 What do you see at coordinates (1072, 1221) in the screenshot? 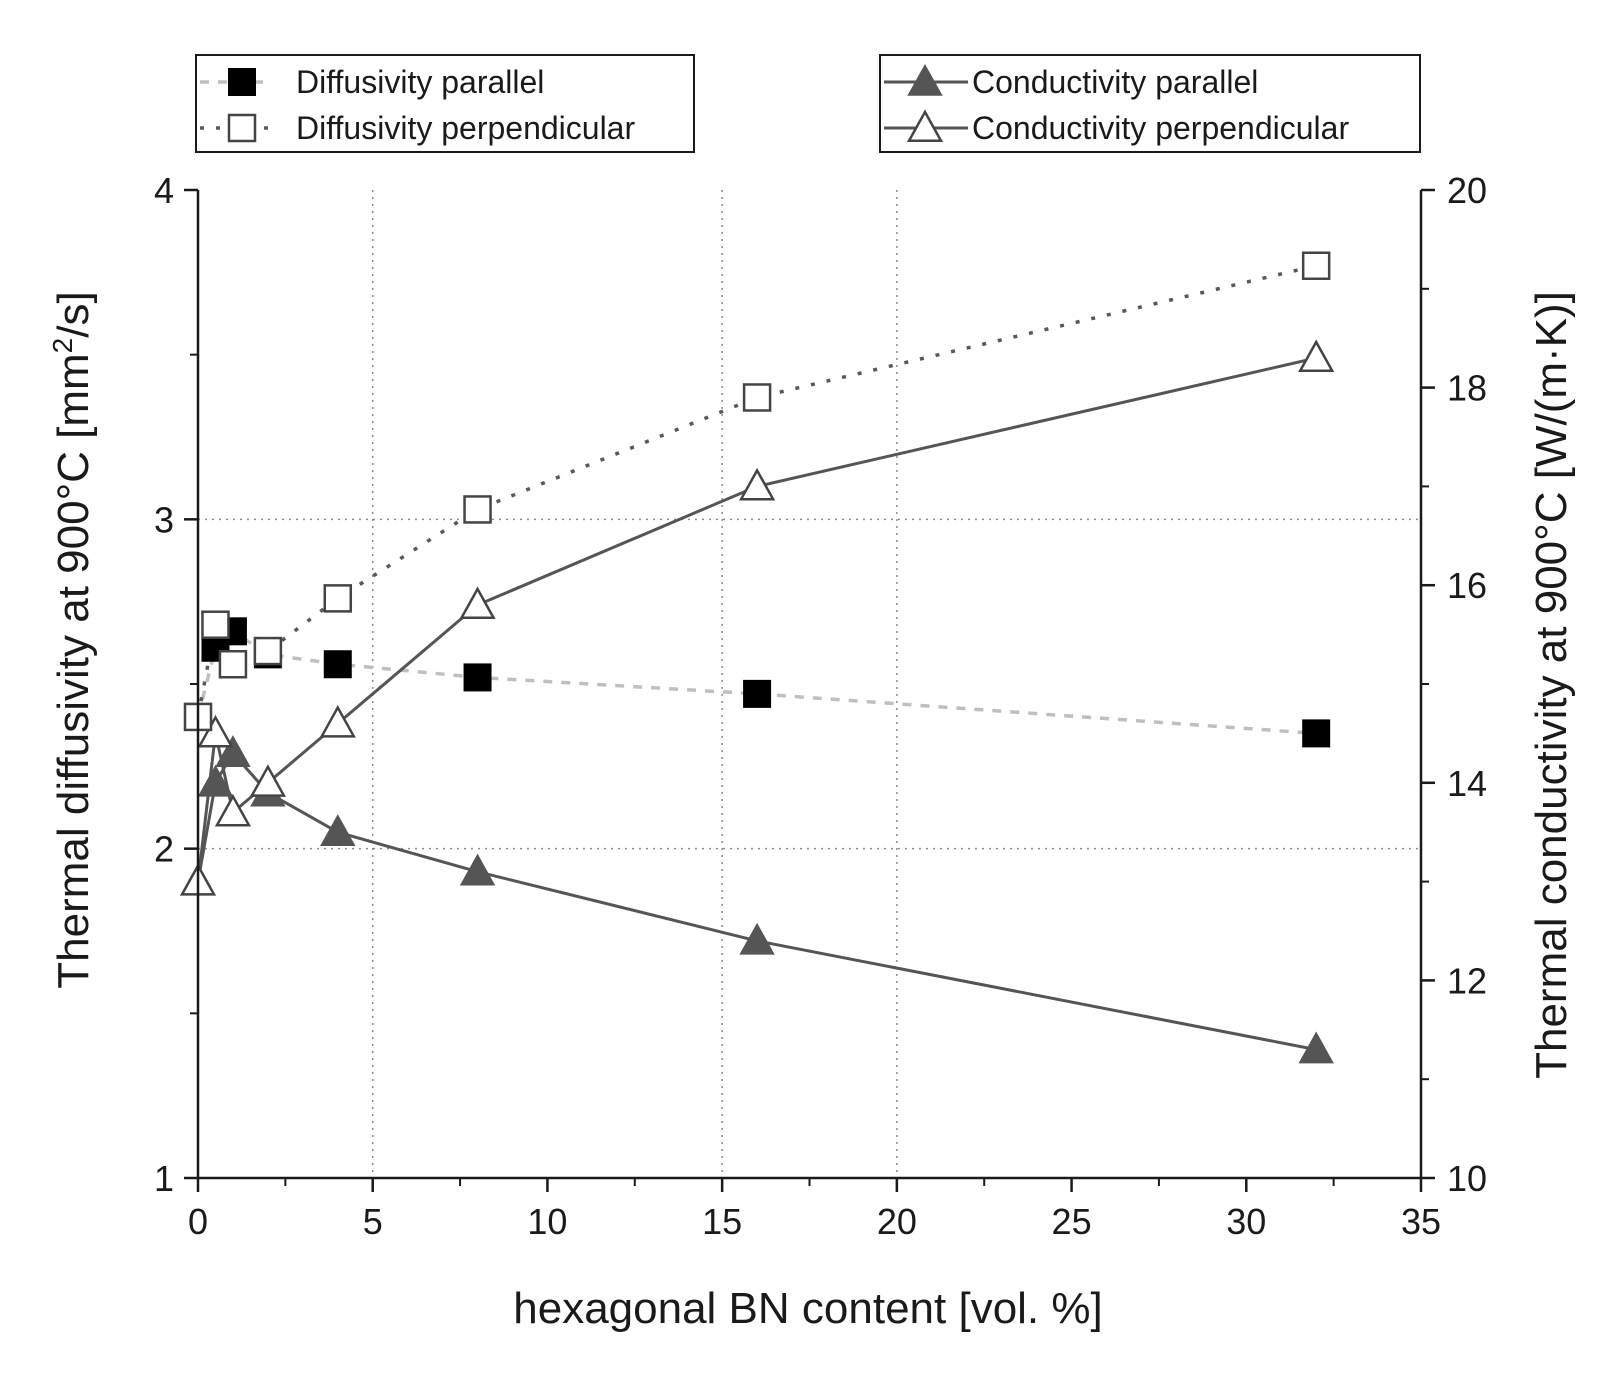
I see `x-tick-label: 25` at bounding box center [1072, 1221].